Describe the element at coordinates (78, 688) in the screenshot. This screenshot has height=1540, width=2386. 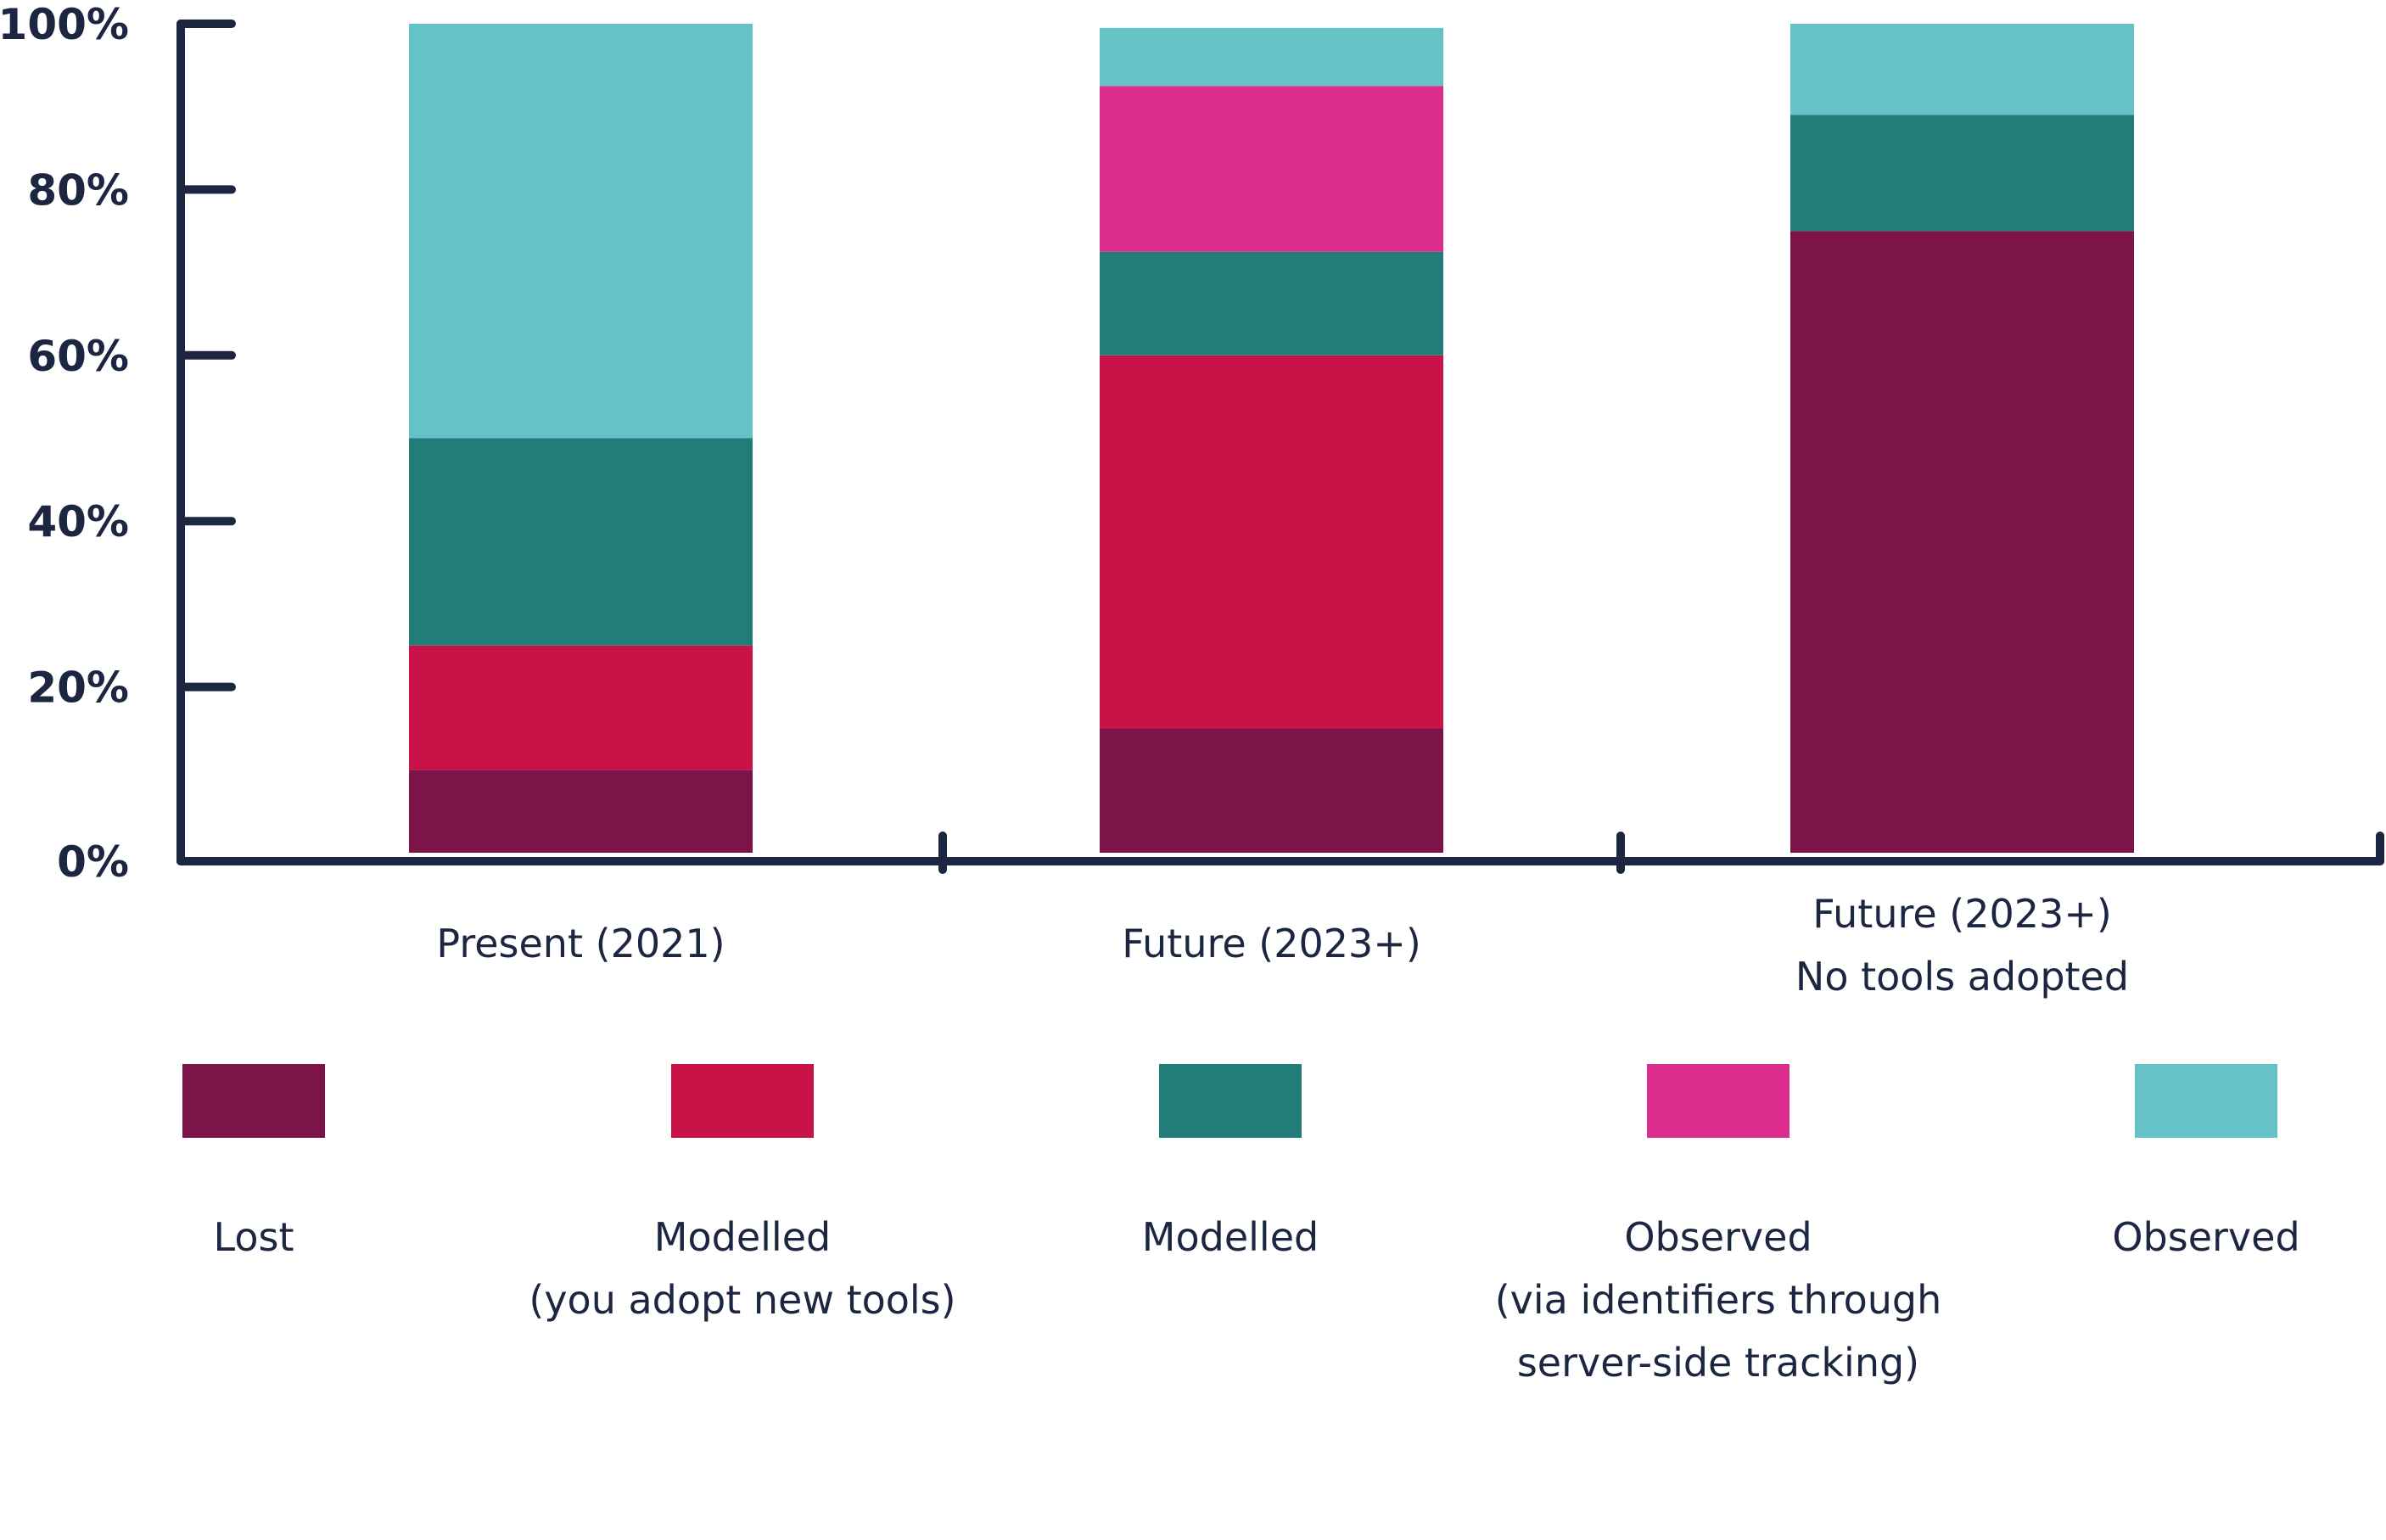
I see `y-tick-label: 20%` at that location.